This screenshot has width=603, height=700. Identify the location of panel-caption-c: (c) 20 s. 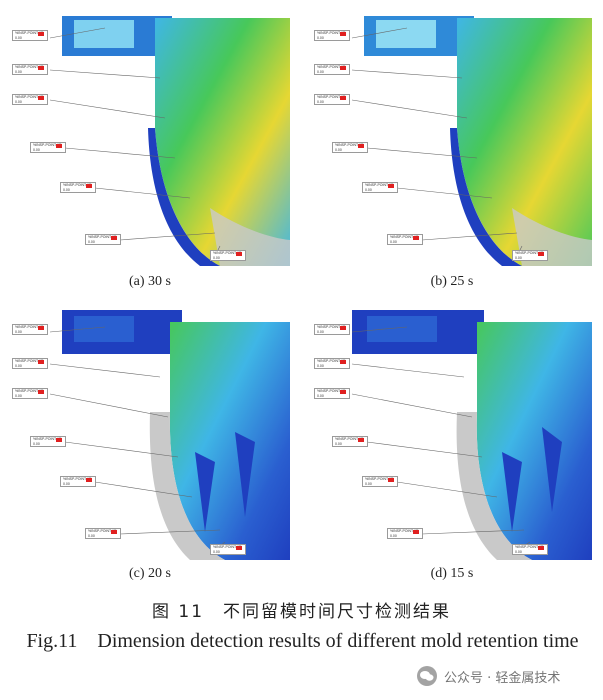
(150, 573).